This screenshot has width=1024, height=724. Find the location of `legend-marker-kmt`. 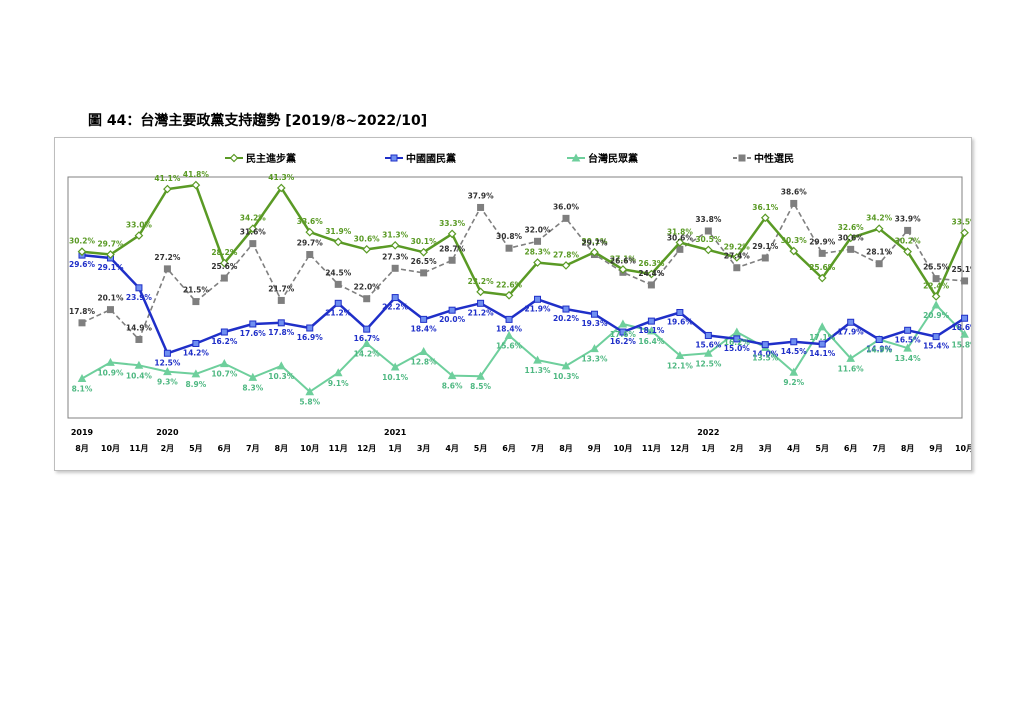

legend-marker-kmt is located at coordinates (394, 158).